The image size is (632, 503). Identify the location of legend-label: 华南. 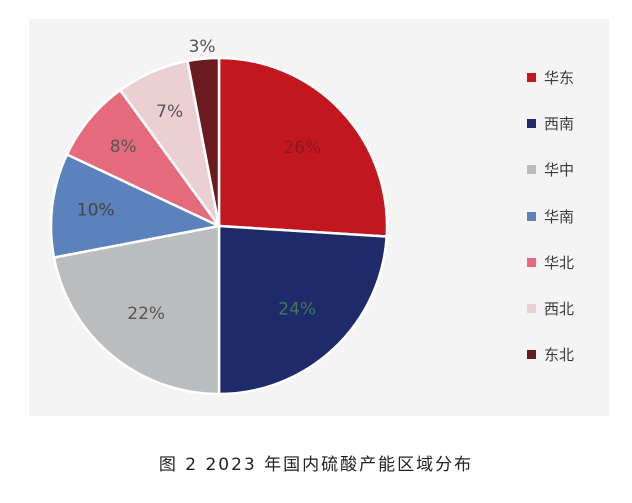
(559, 216).